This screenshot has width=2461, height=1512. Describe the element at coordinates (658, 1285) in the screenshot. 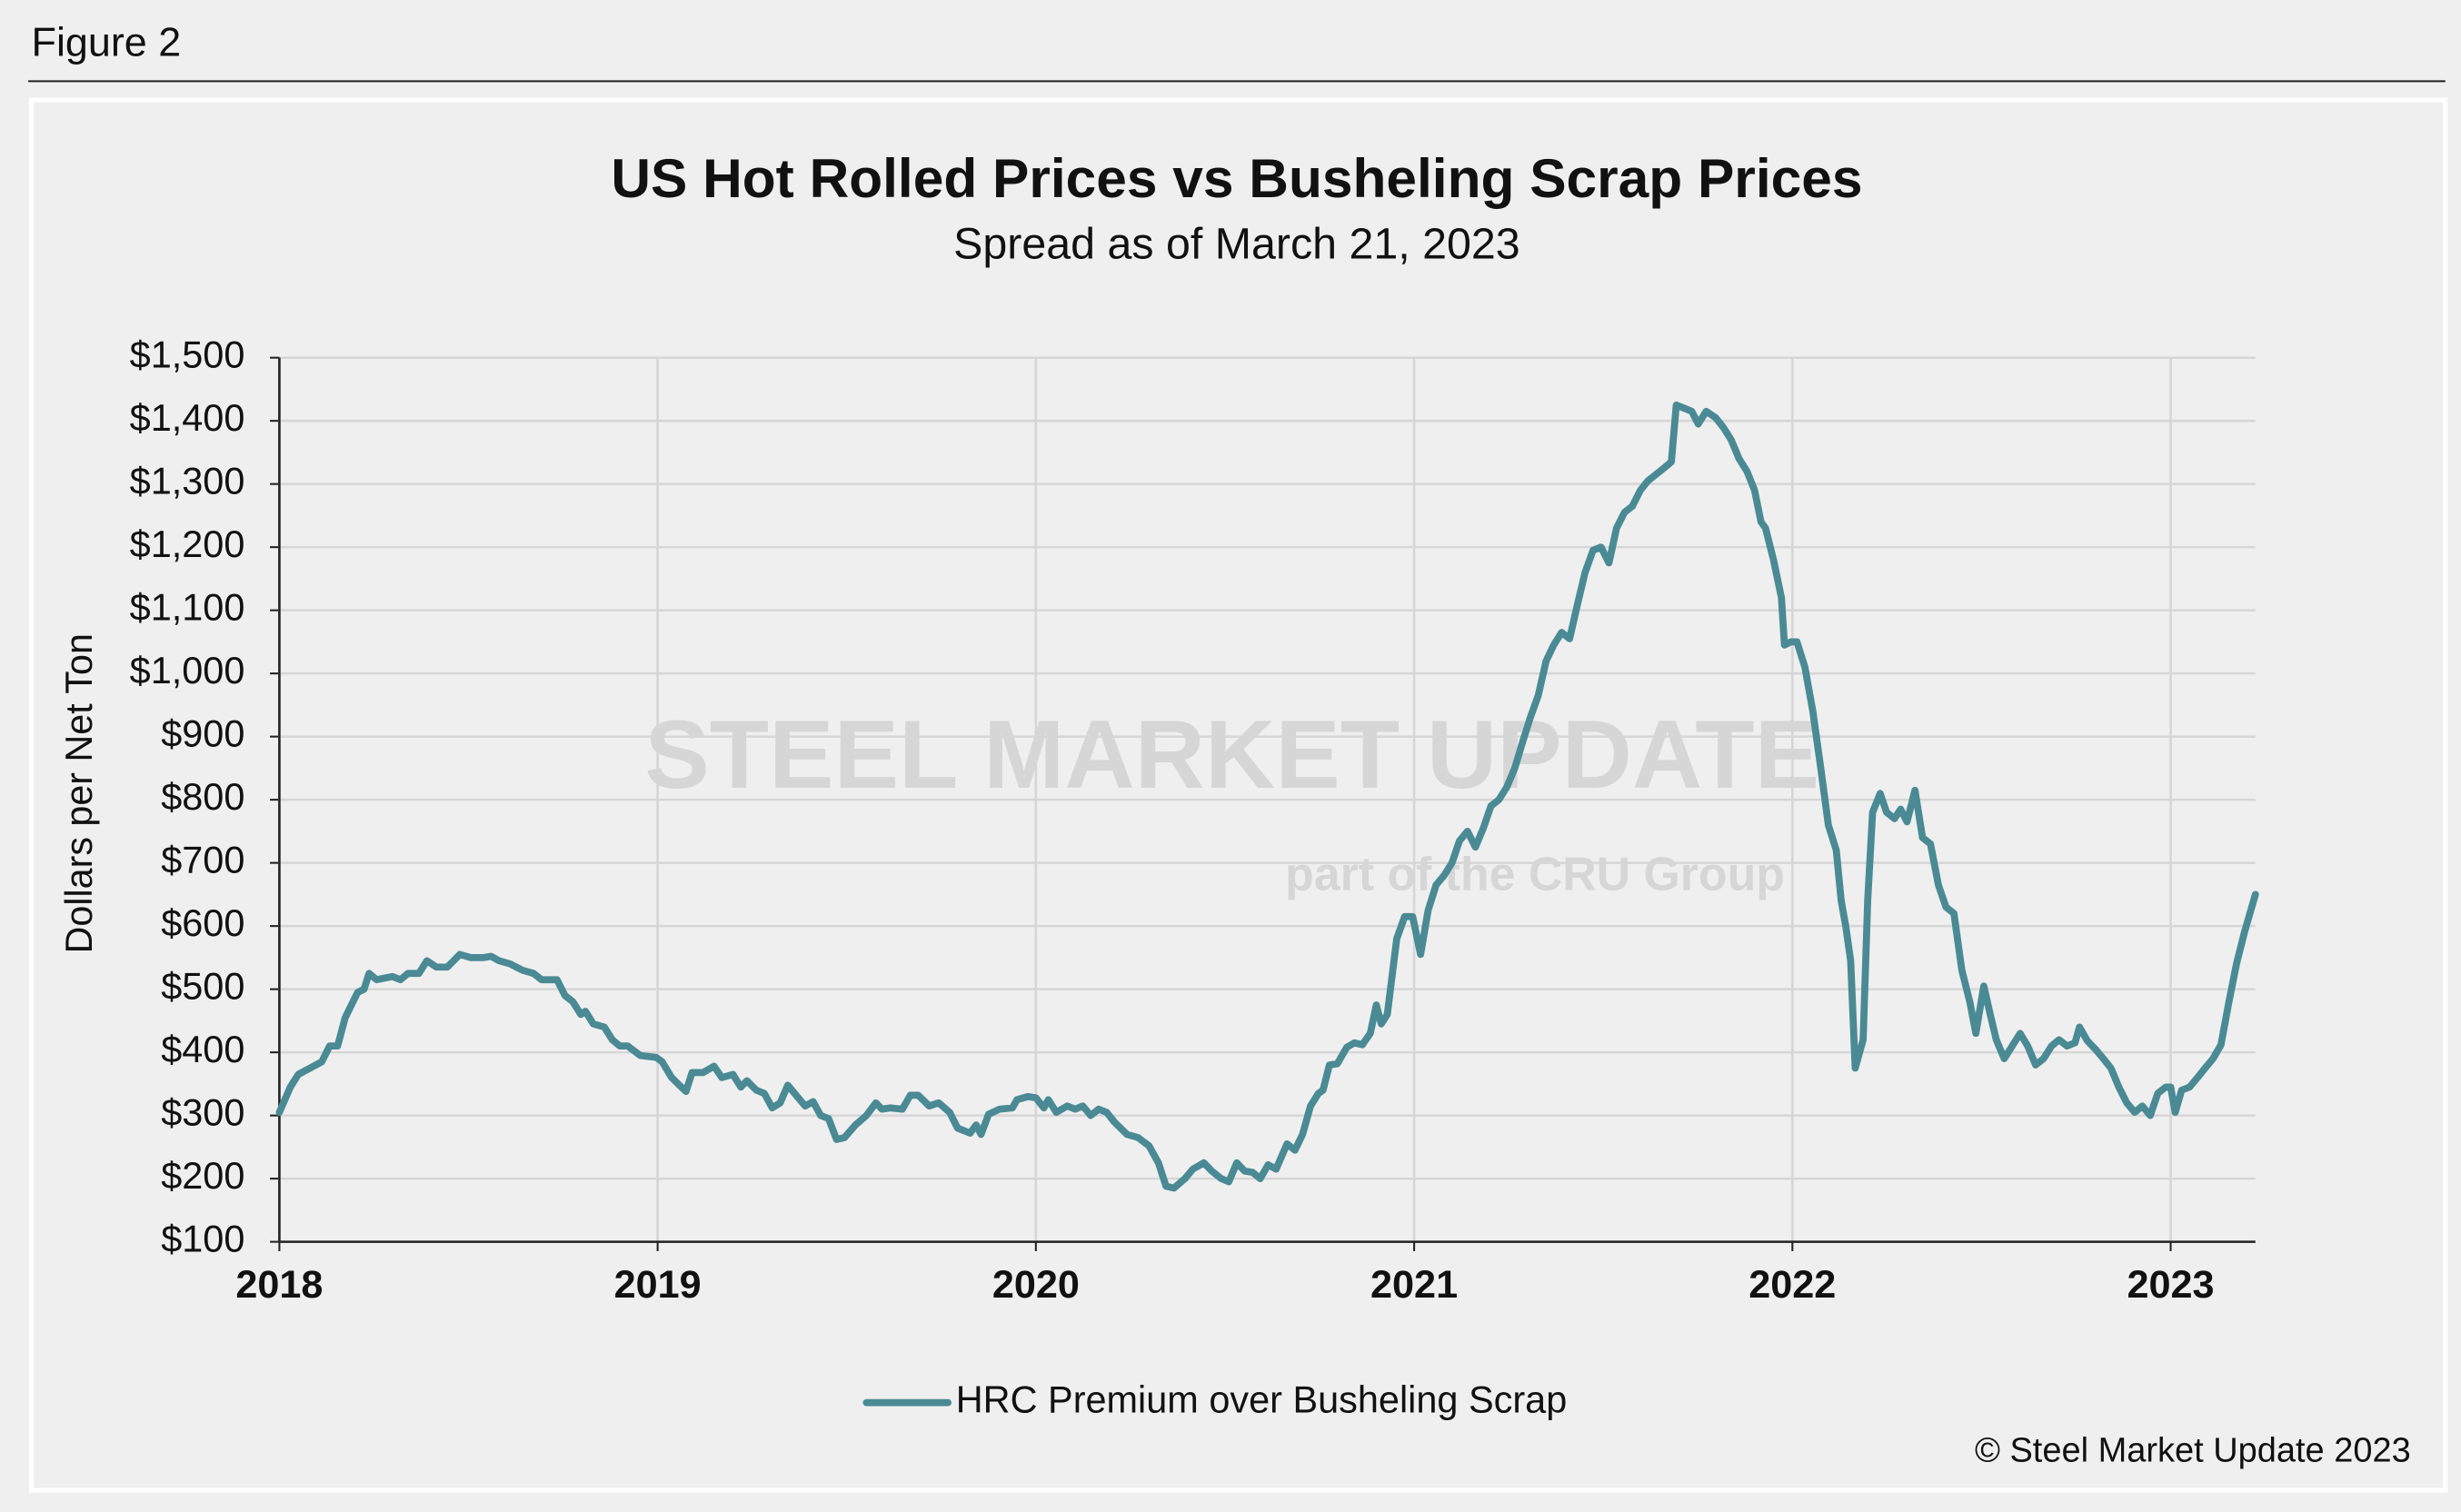

I see `x-tick-label: 2019` at that location.